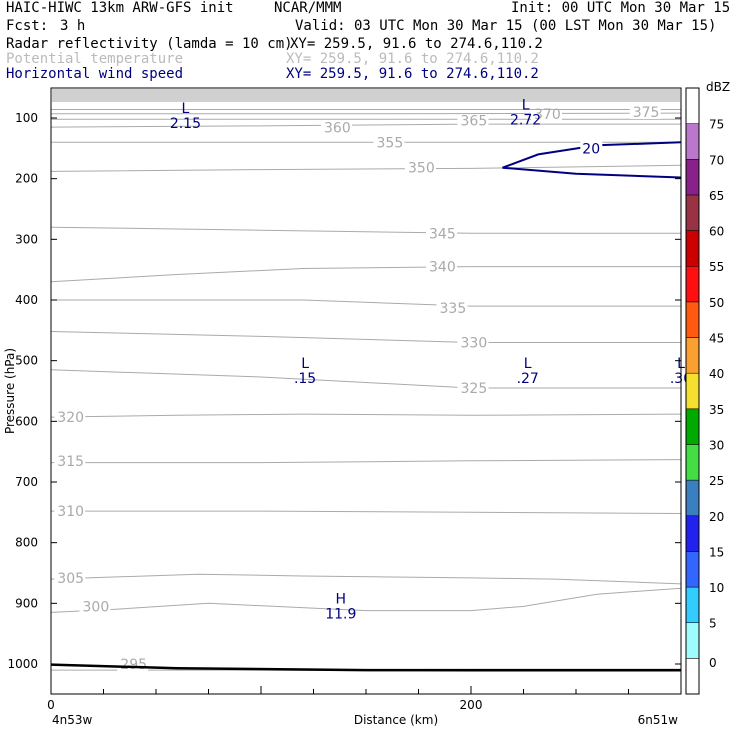  I want to click on colorbar-label: 25, so click(716, 481).